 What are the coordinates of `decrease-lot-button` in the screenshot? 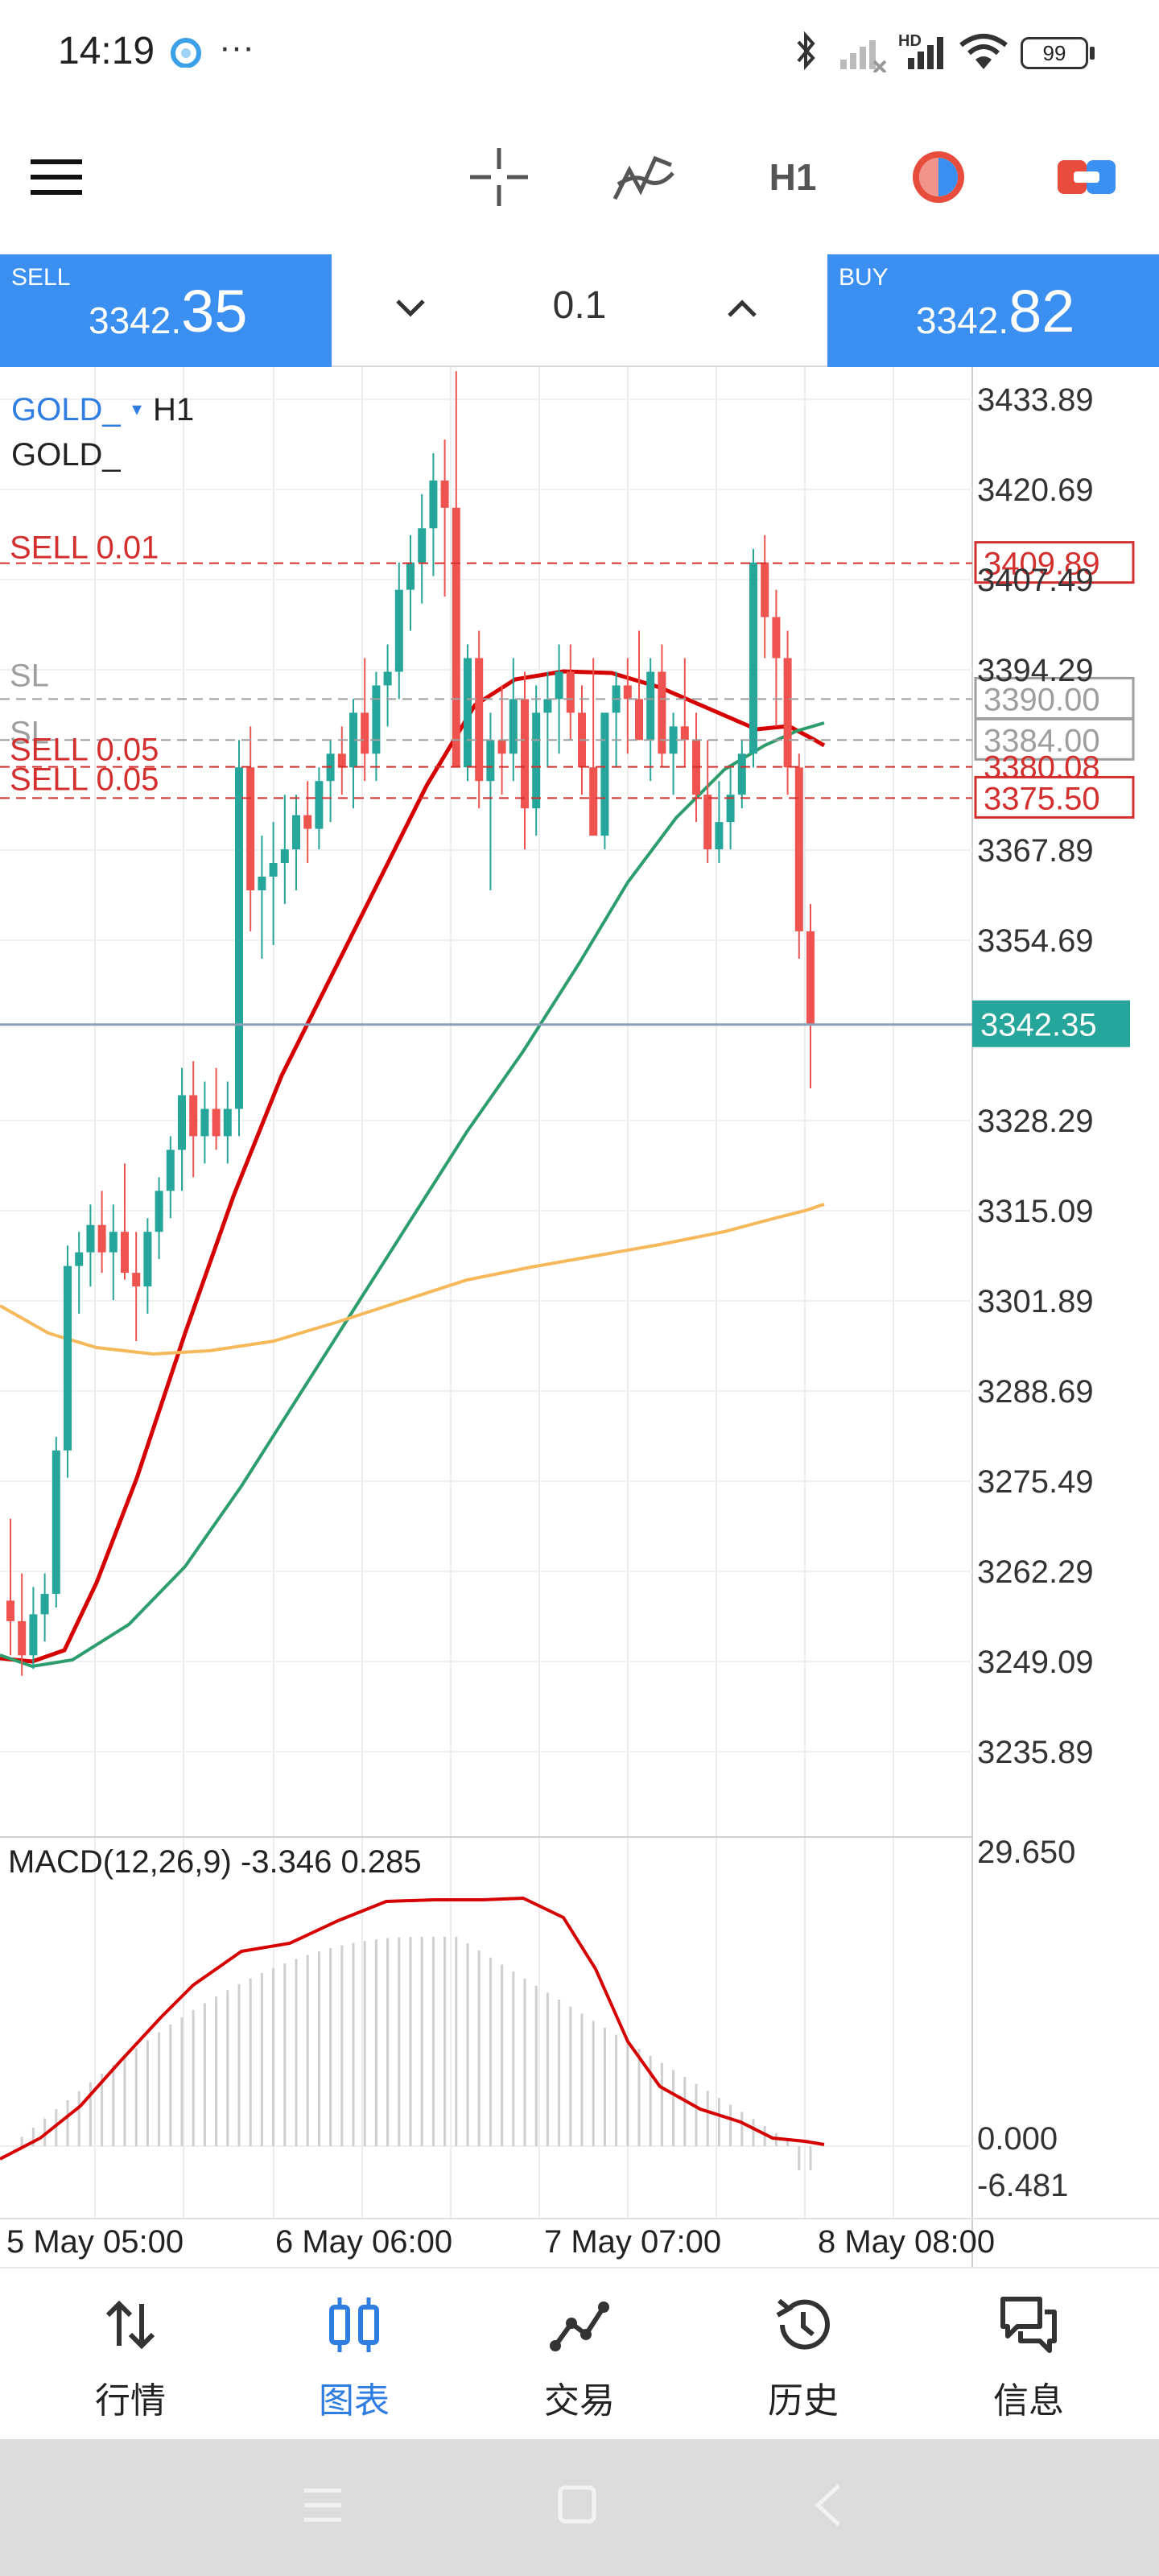 It's located at (410, 308).